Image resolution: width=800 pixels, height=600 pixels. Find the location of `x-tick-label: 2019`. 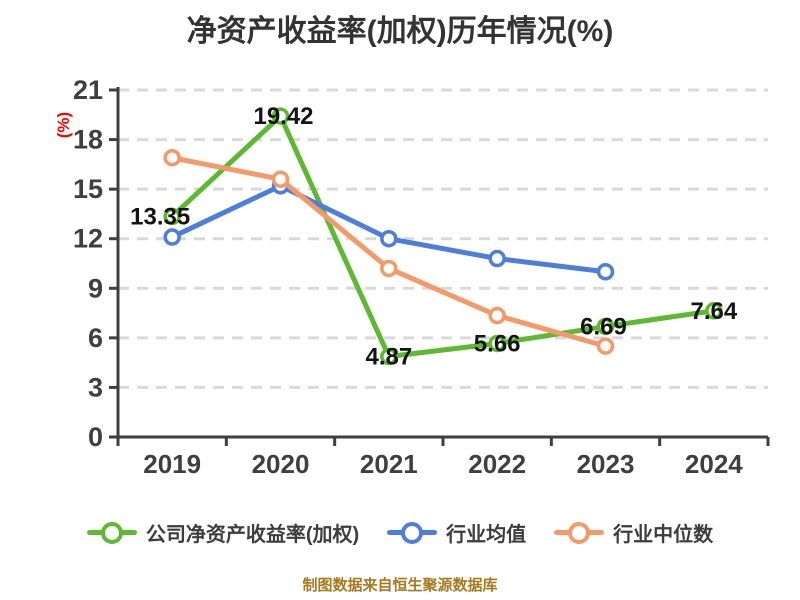

x-tick-label: 2019 is located at coordinates (172, 464).